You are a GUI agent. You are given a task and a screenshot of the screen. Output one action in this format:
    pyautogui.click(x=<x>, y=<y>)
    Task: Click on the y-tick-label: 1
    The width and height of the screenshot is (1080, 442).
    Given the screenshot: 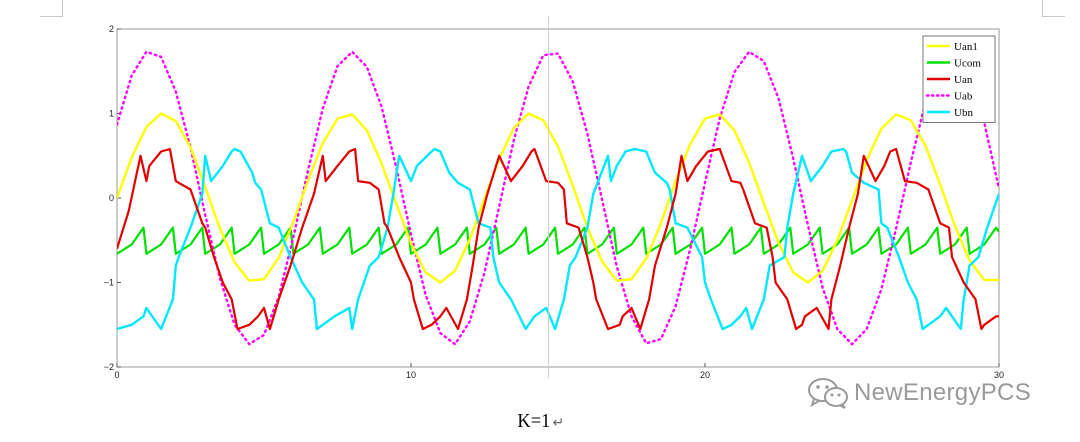 What is the action you would take?
    pyautogui.click(x=111, y=114)
    